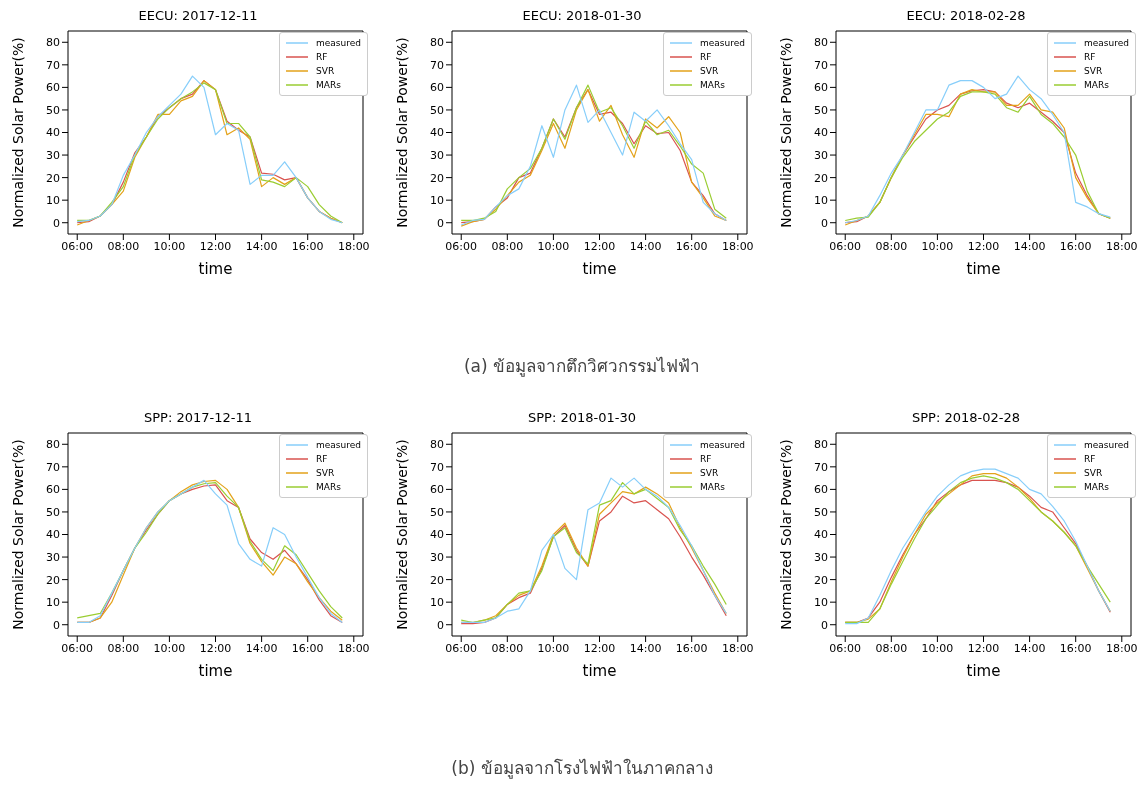  Describe the element at coordinates (198, 16) in the screenshot. I see `chart-title: EECU: 2017-12-11` at that location.